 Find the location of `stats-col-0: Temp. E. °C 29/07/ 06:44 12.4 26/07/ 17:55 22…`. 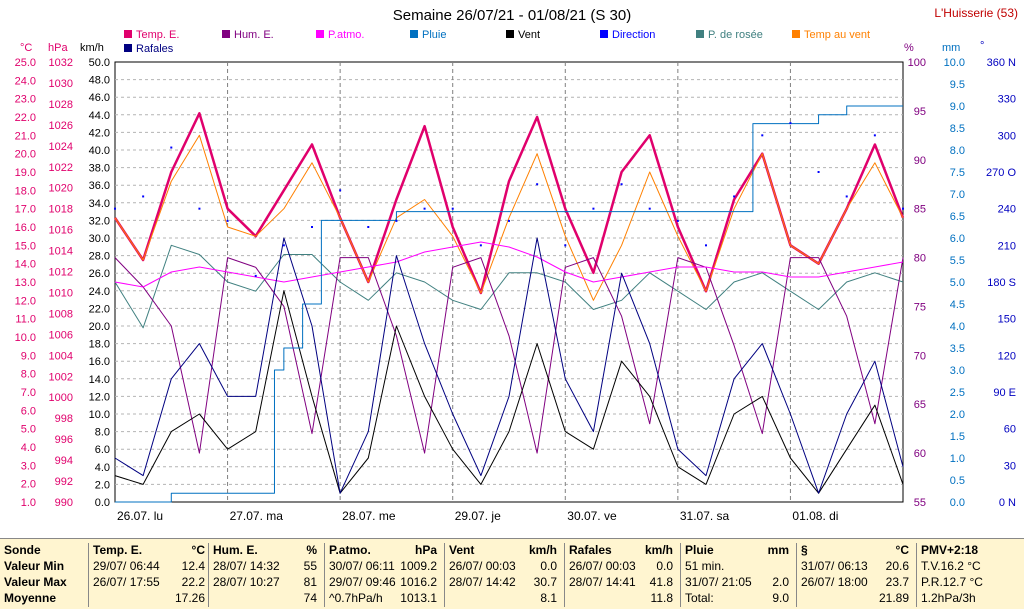

stats-col-0: Temp. E. °C 29/07/ 06:44 12.4 26/07/ 17:55 22… is located at coordinates (148, 575).